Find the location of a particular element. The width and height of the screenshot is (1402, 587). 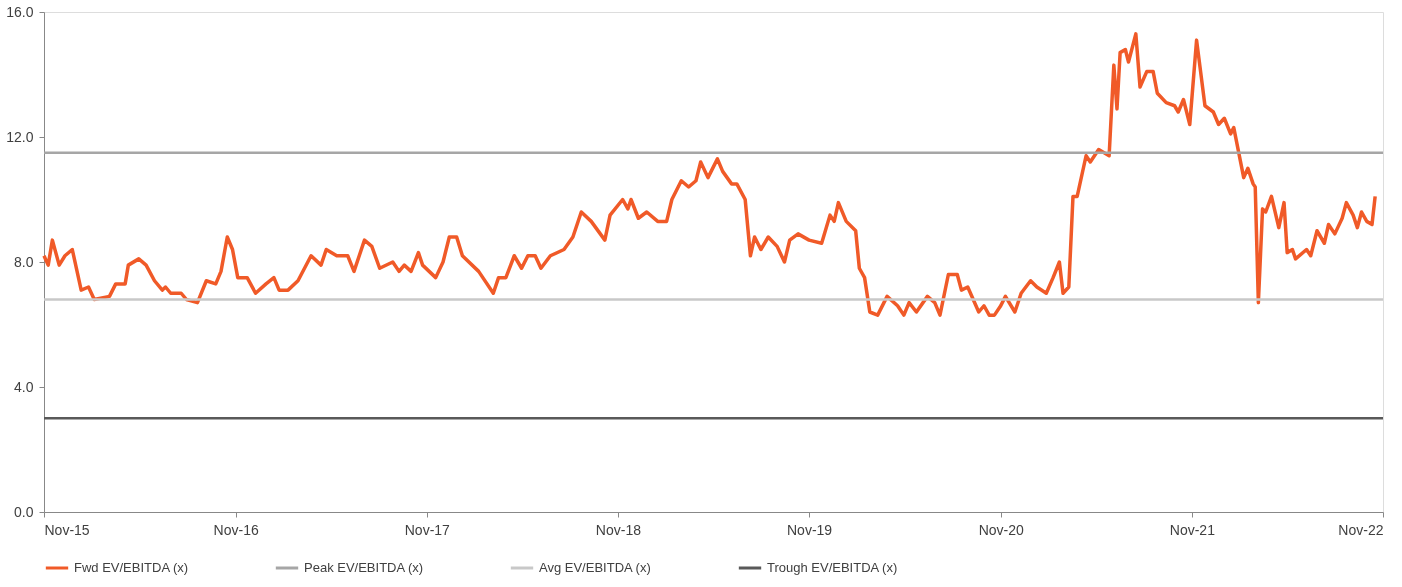

x-tick-label: Nov-19 is located at coordinates (810, 529).